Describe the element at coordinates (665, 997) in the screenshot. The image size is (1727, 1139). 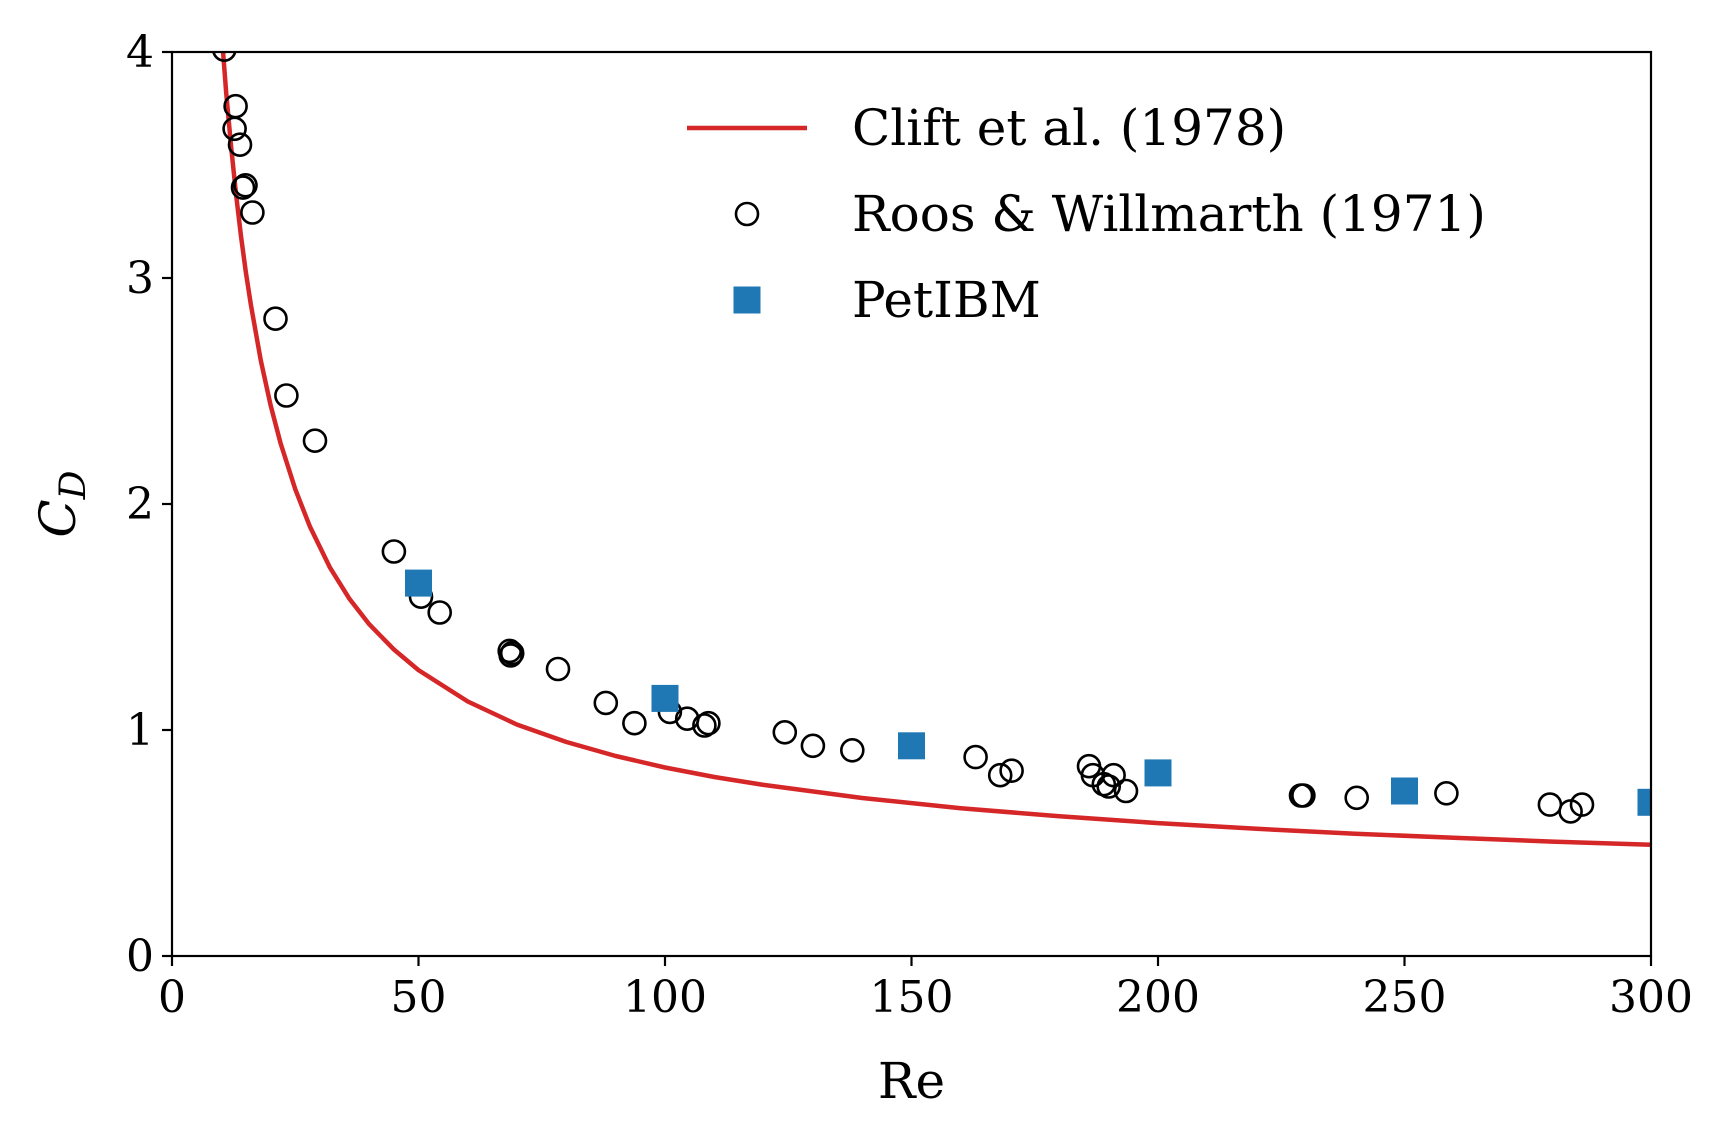
I see `x-tick-label: 100` at that location.